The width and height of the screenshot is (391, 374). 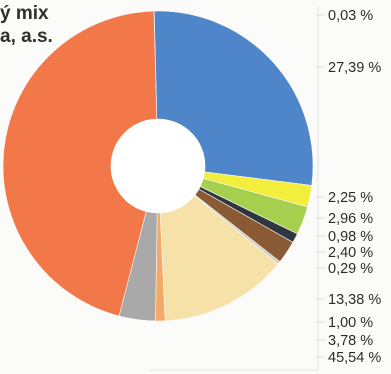 What do you see at coordinates (26, 25) in the screenshot?
I see `chart-title: ý mix a, a.s.` at bounding box center [26, 25].